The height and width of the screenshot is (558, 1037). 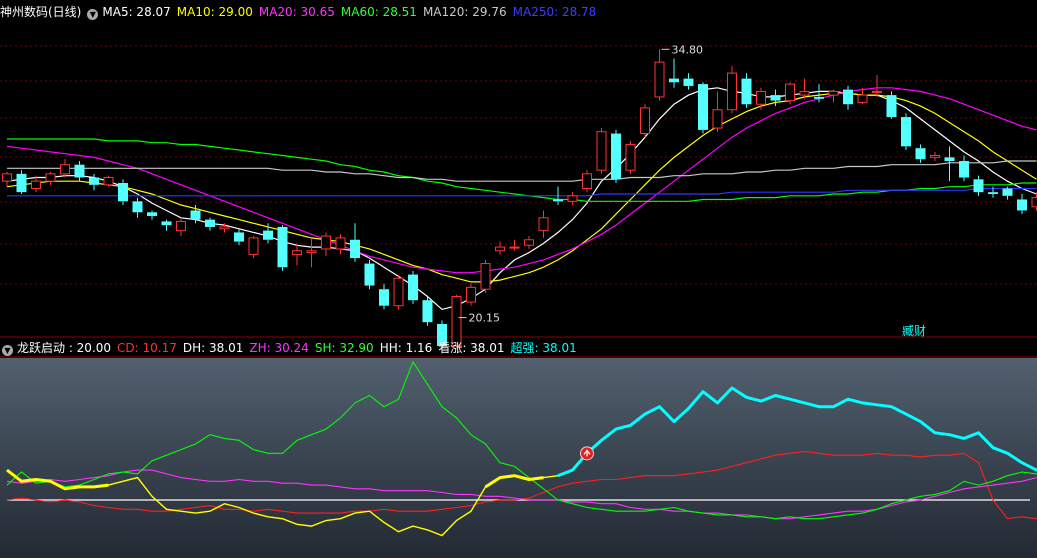 What do you see at coordinates (406, 348) in the screenshot?
I see `hh-label: HH: 1.16` at bounding box center [406, 348].